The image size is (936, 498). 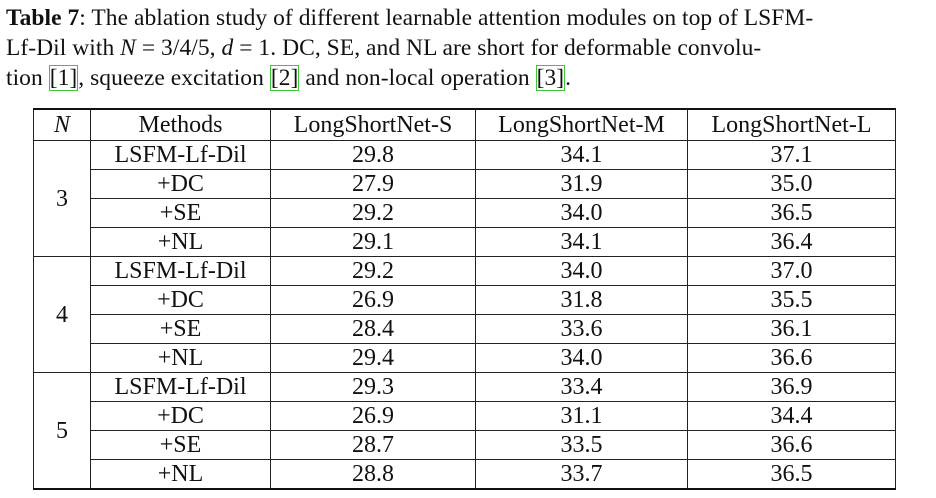 I want to click on table-row: +DC 26.9 31.1 34.4, so click(x=465, y=416).